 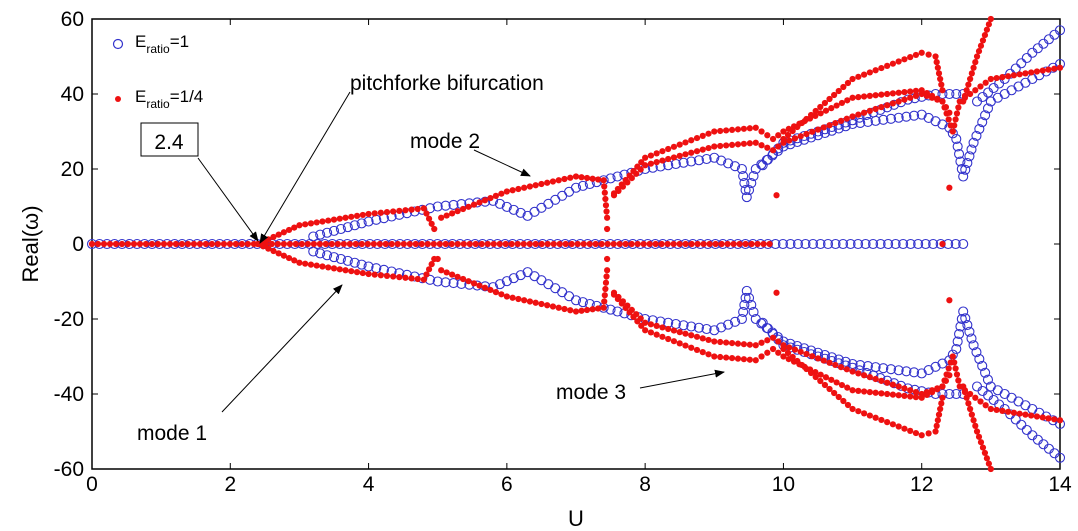 What do you see at coordinates (92, 484) in the screenshot?
I see `x-tick-label: 0` at bounding box center [92, 484].